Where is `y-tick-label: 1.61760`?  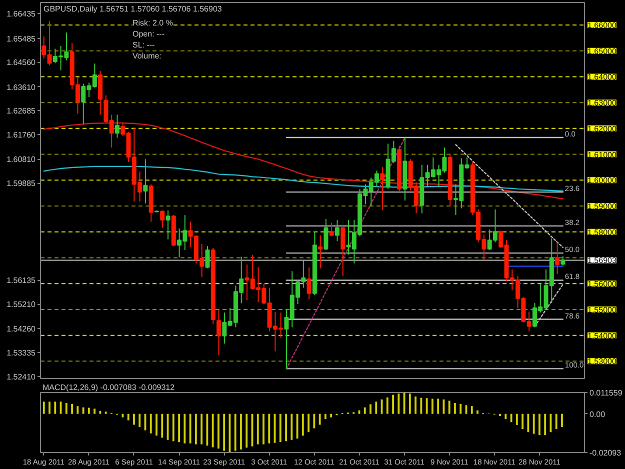 y-tick-label: 1.61760 is located at coordinates (21, 135).